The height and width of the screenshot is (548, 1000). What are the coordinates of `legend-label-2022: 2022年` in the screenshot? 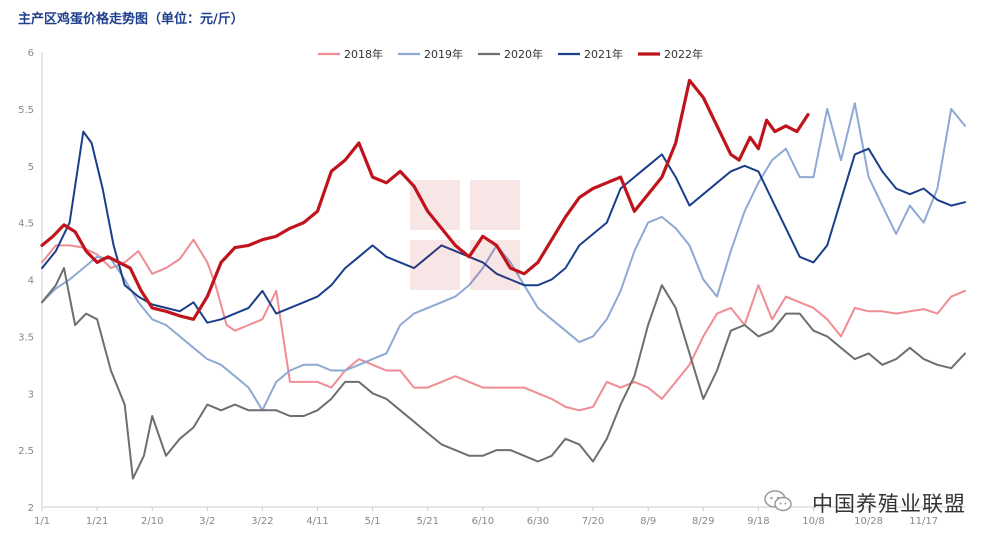 It's located at (683, 54).